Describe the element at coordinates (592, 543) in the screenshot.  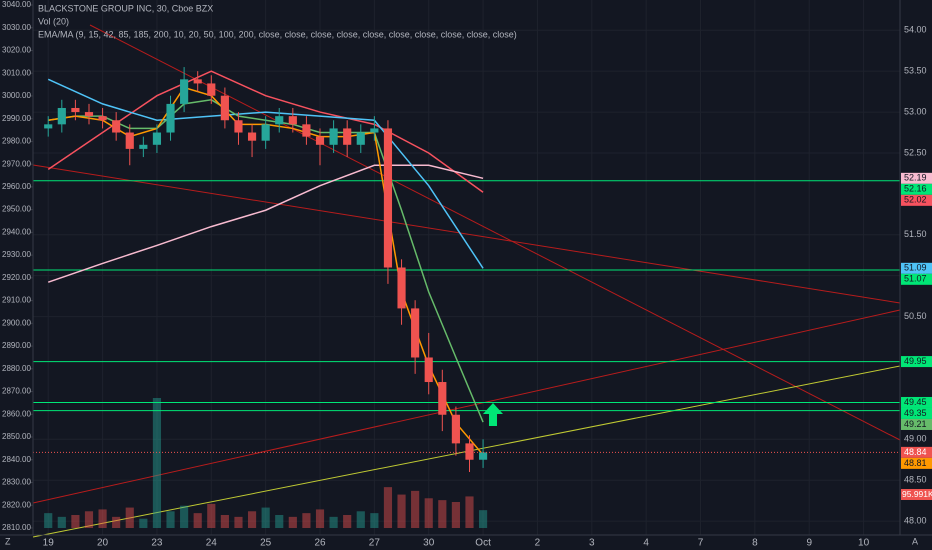
I see `x-tick-label: 3` at that location.